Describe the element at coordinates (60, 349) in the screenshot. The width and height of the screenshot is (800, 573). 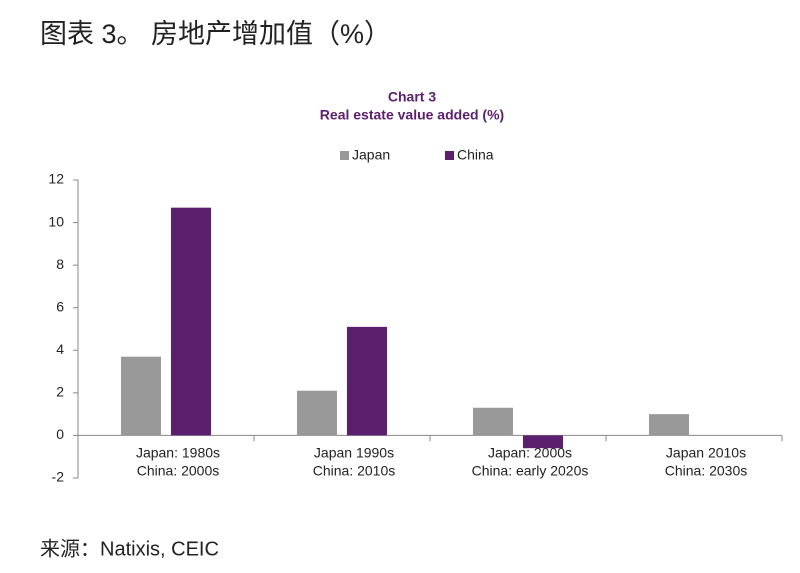
I see `y-tick-label: 4` at that location.